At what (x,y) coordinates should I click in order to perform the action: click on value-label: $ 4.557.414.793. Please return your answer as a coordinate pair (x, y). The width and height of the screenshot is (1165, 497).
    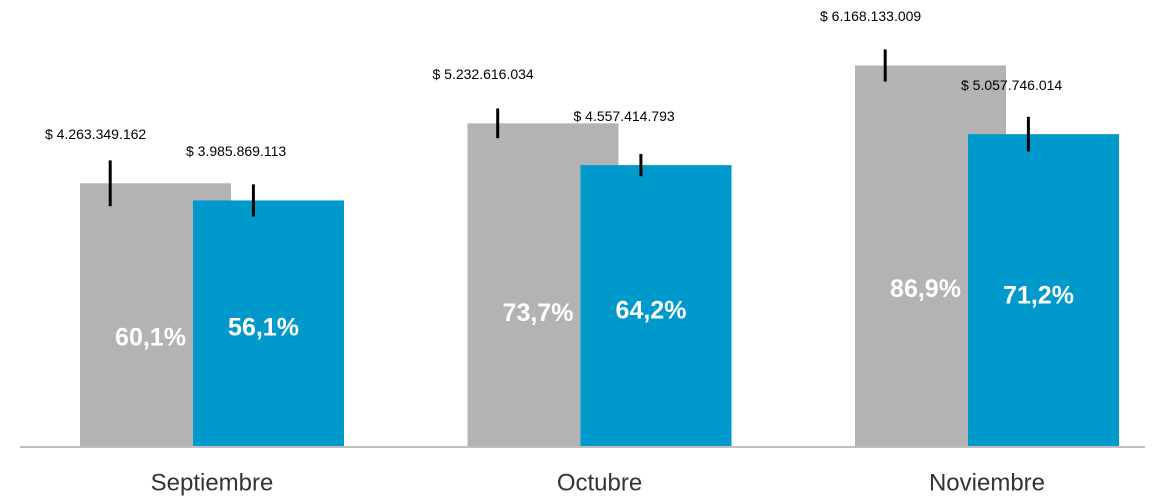
    Looking at the image, I should click on (624, 116).